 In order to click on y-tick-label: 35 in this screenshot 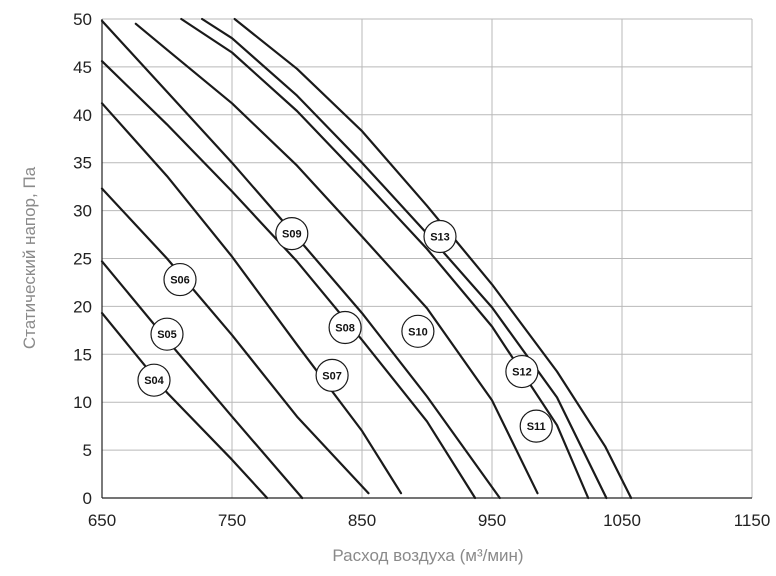, I will do `click(82, 163)`.